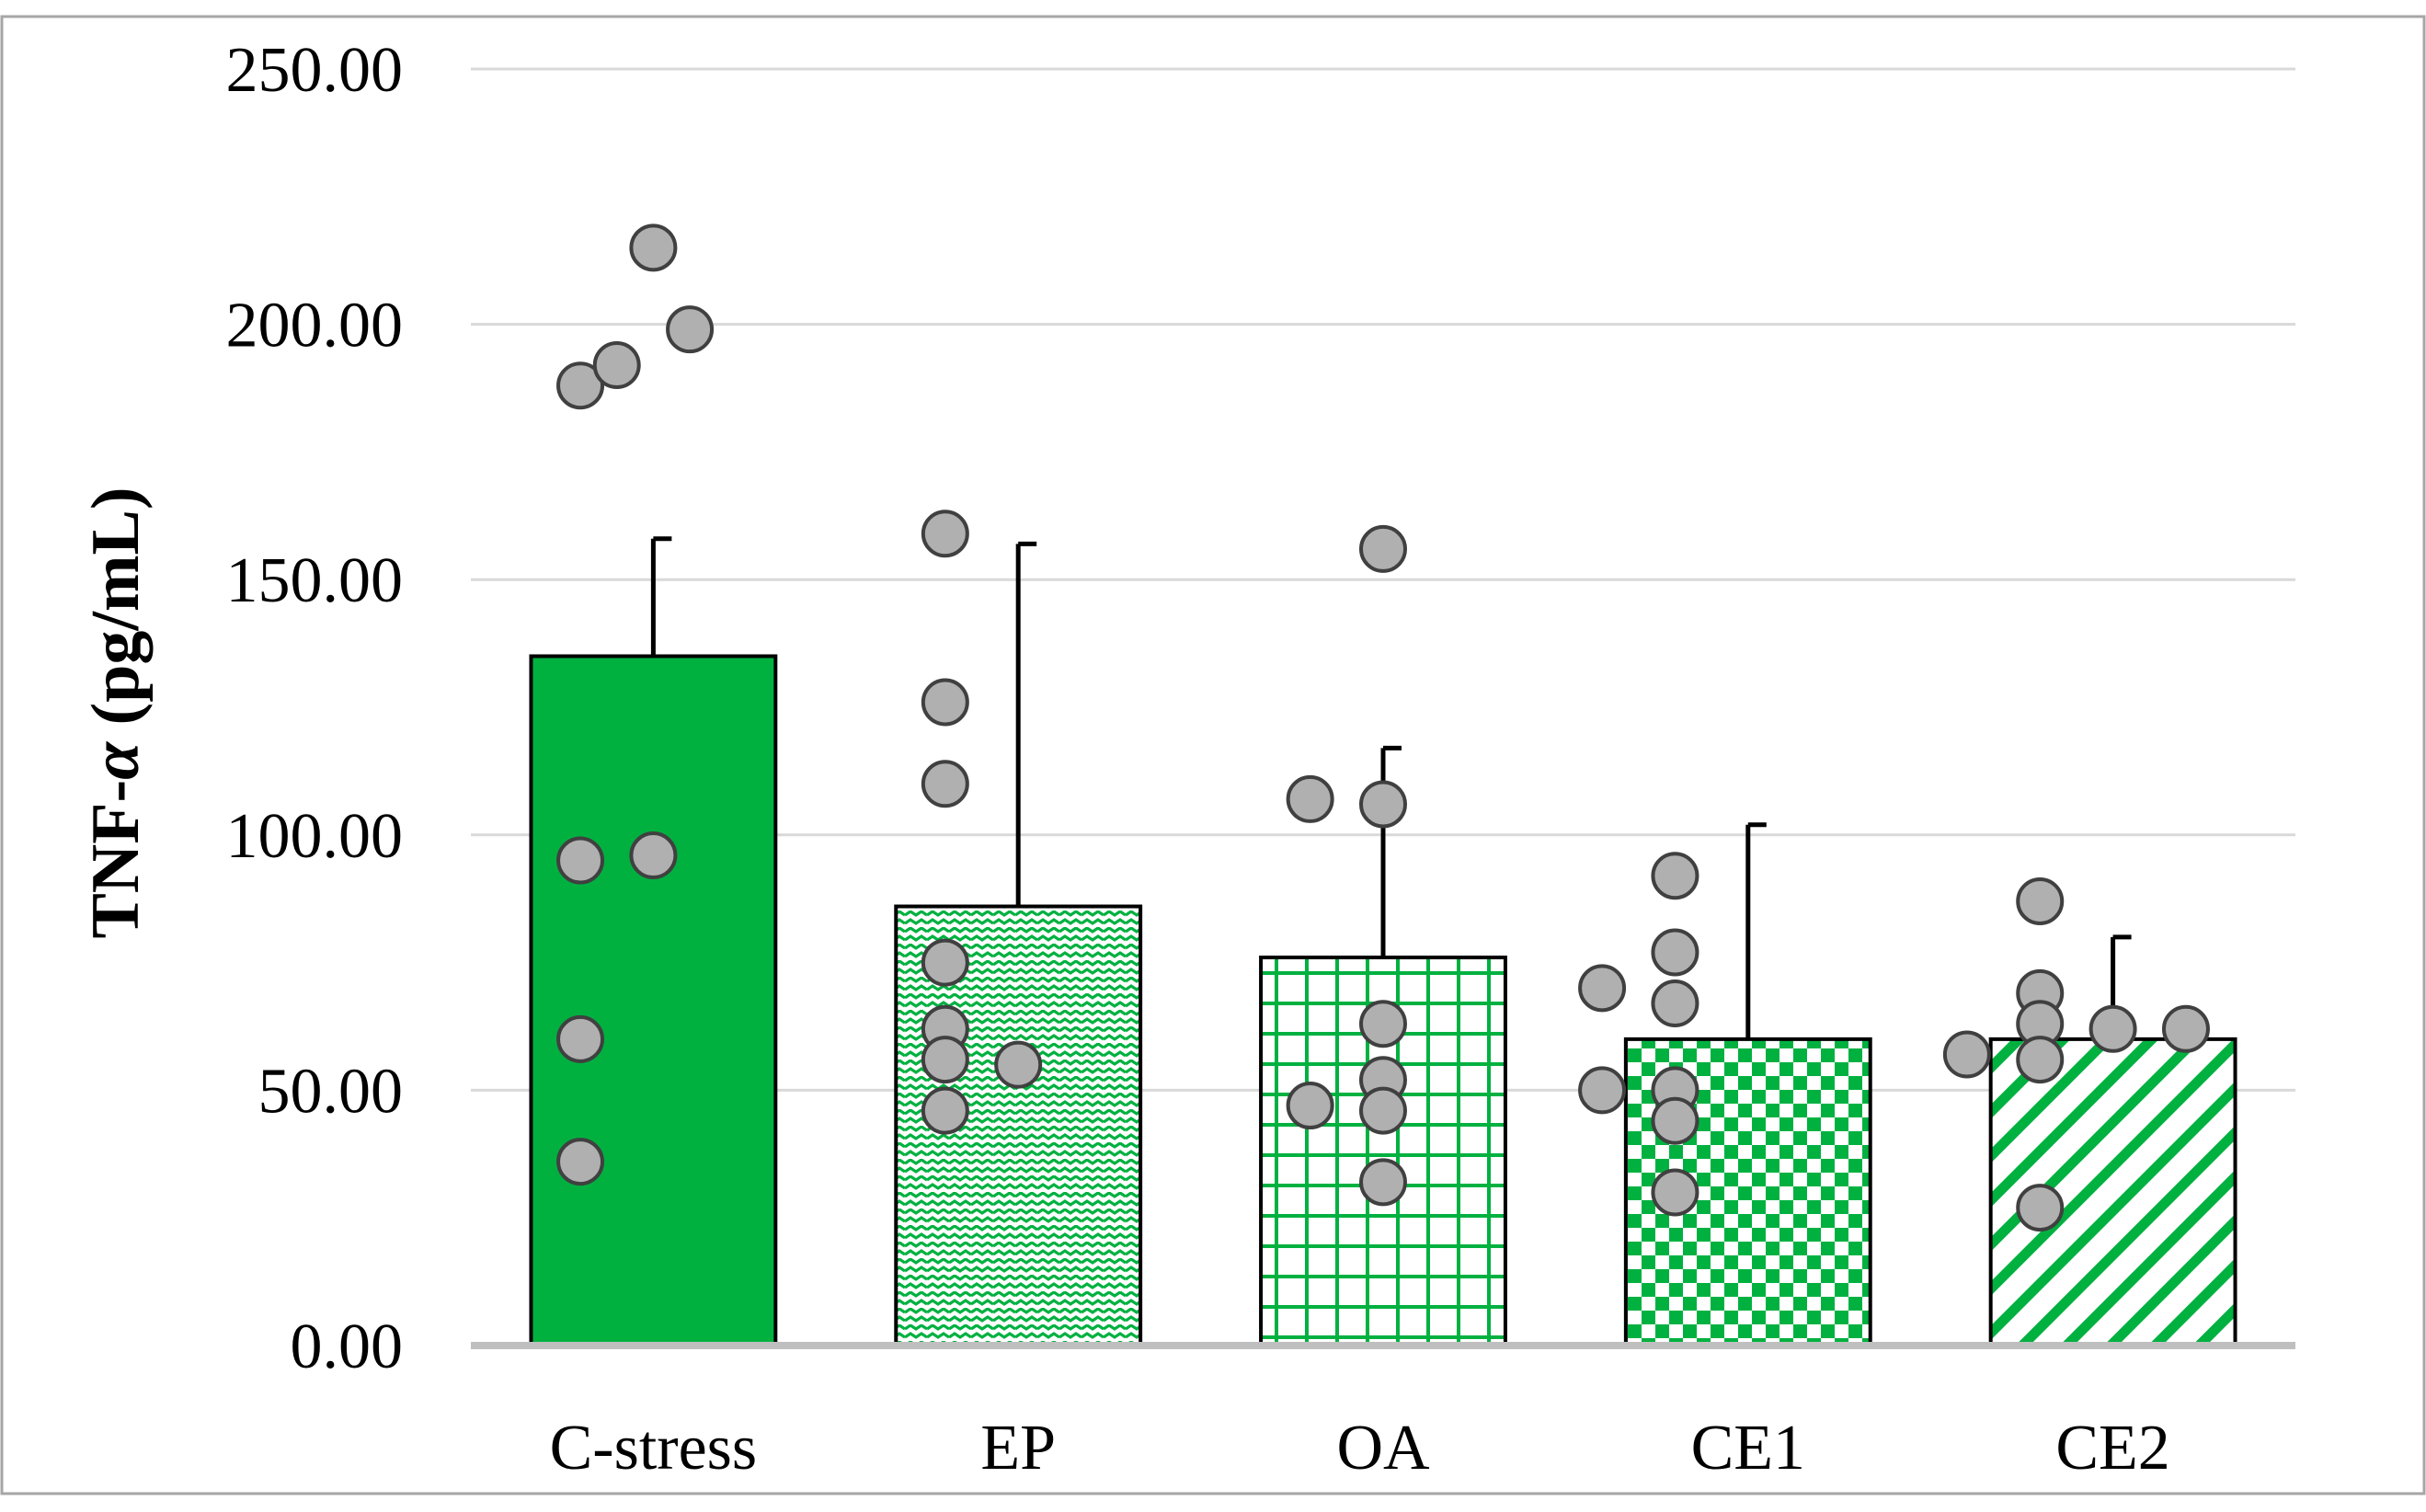  What do you see at coordinates (315, 70) in the screenshot?
I see `y-tick-label-5: 250.00` at bounding box center [315, 70].